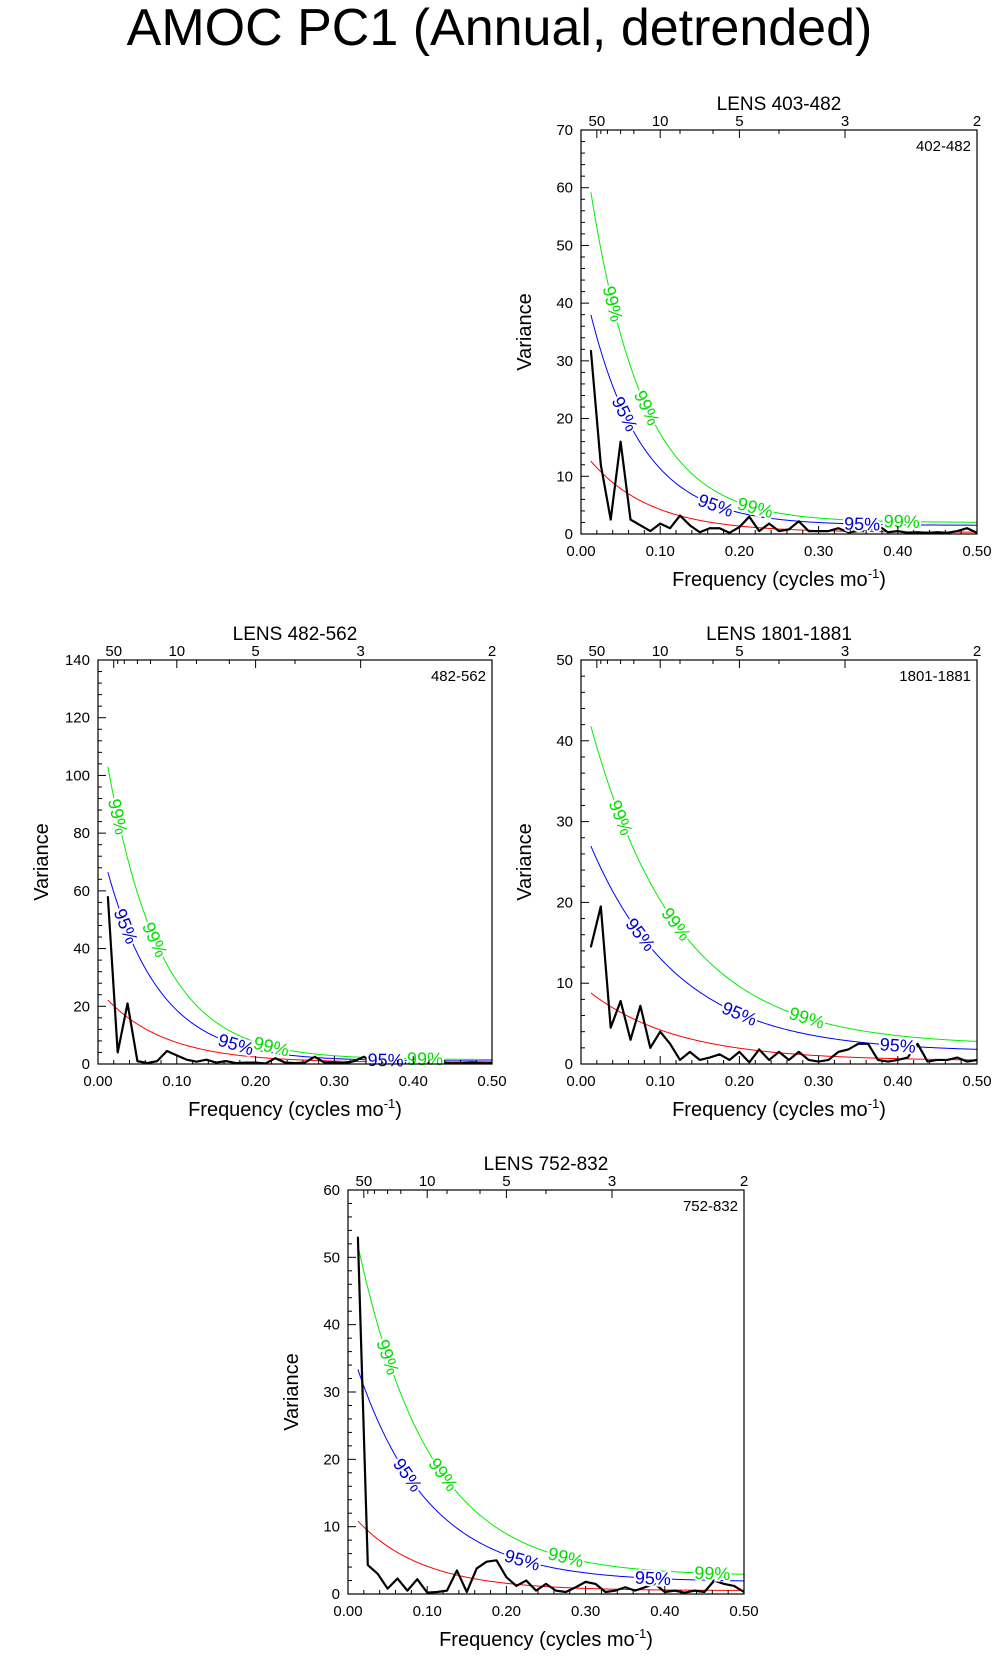 The width and height of the screenshot is (999, 1670). What do you see at coordinates (818, 551) in the screenshot?
I see `x-tick-label: 0.30` at bounding box center [818, 551].